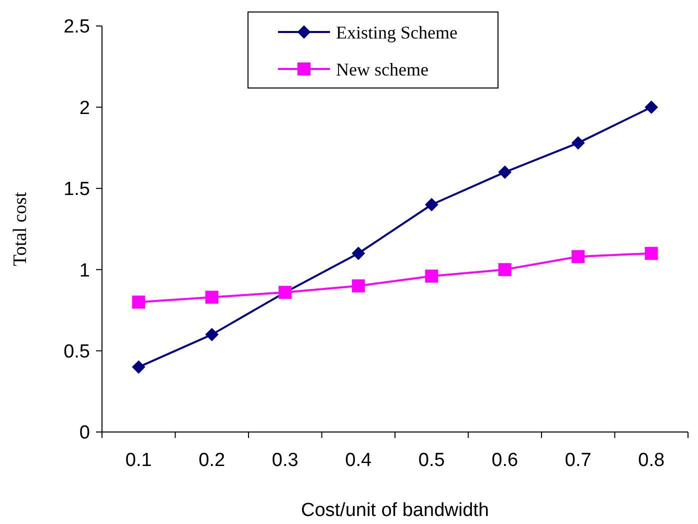 The image size is (698, 524). What do you see at coordinates (431, 460) in the screenshot?
I see `x-tick-label: 0.5` at bounding box center [431, 460].